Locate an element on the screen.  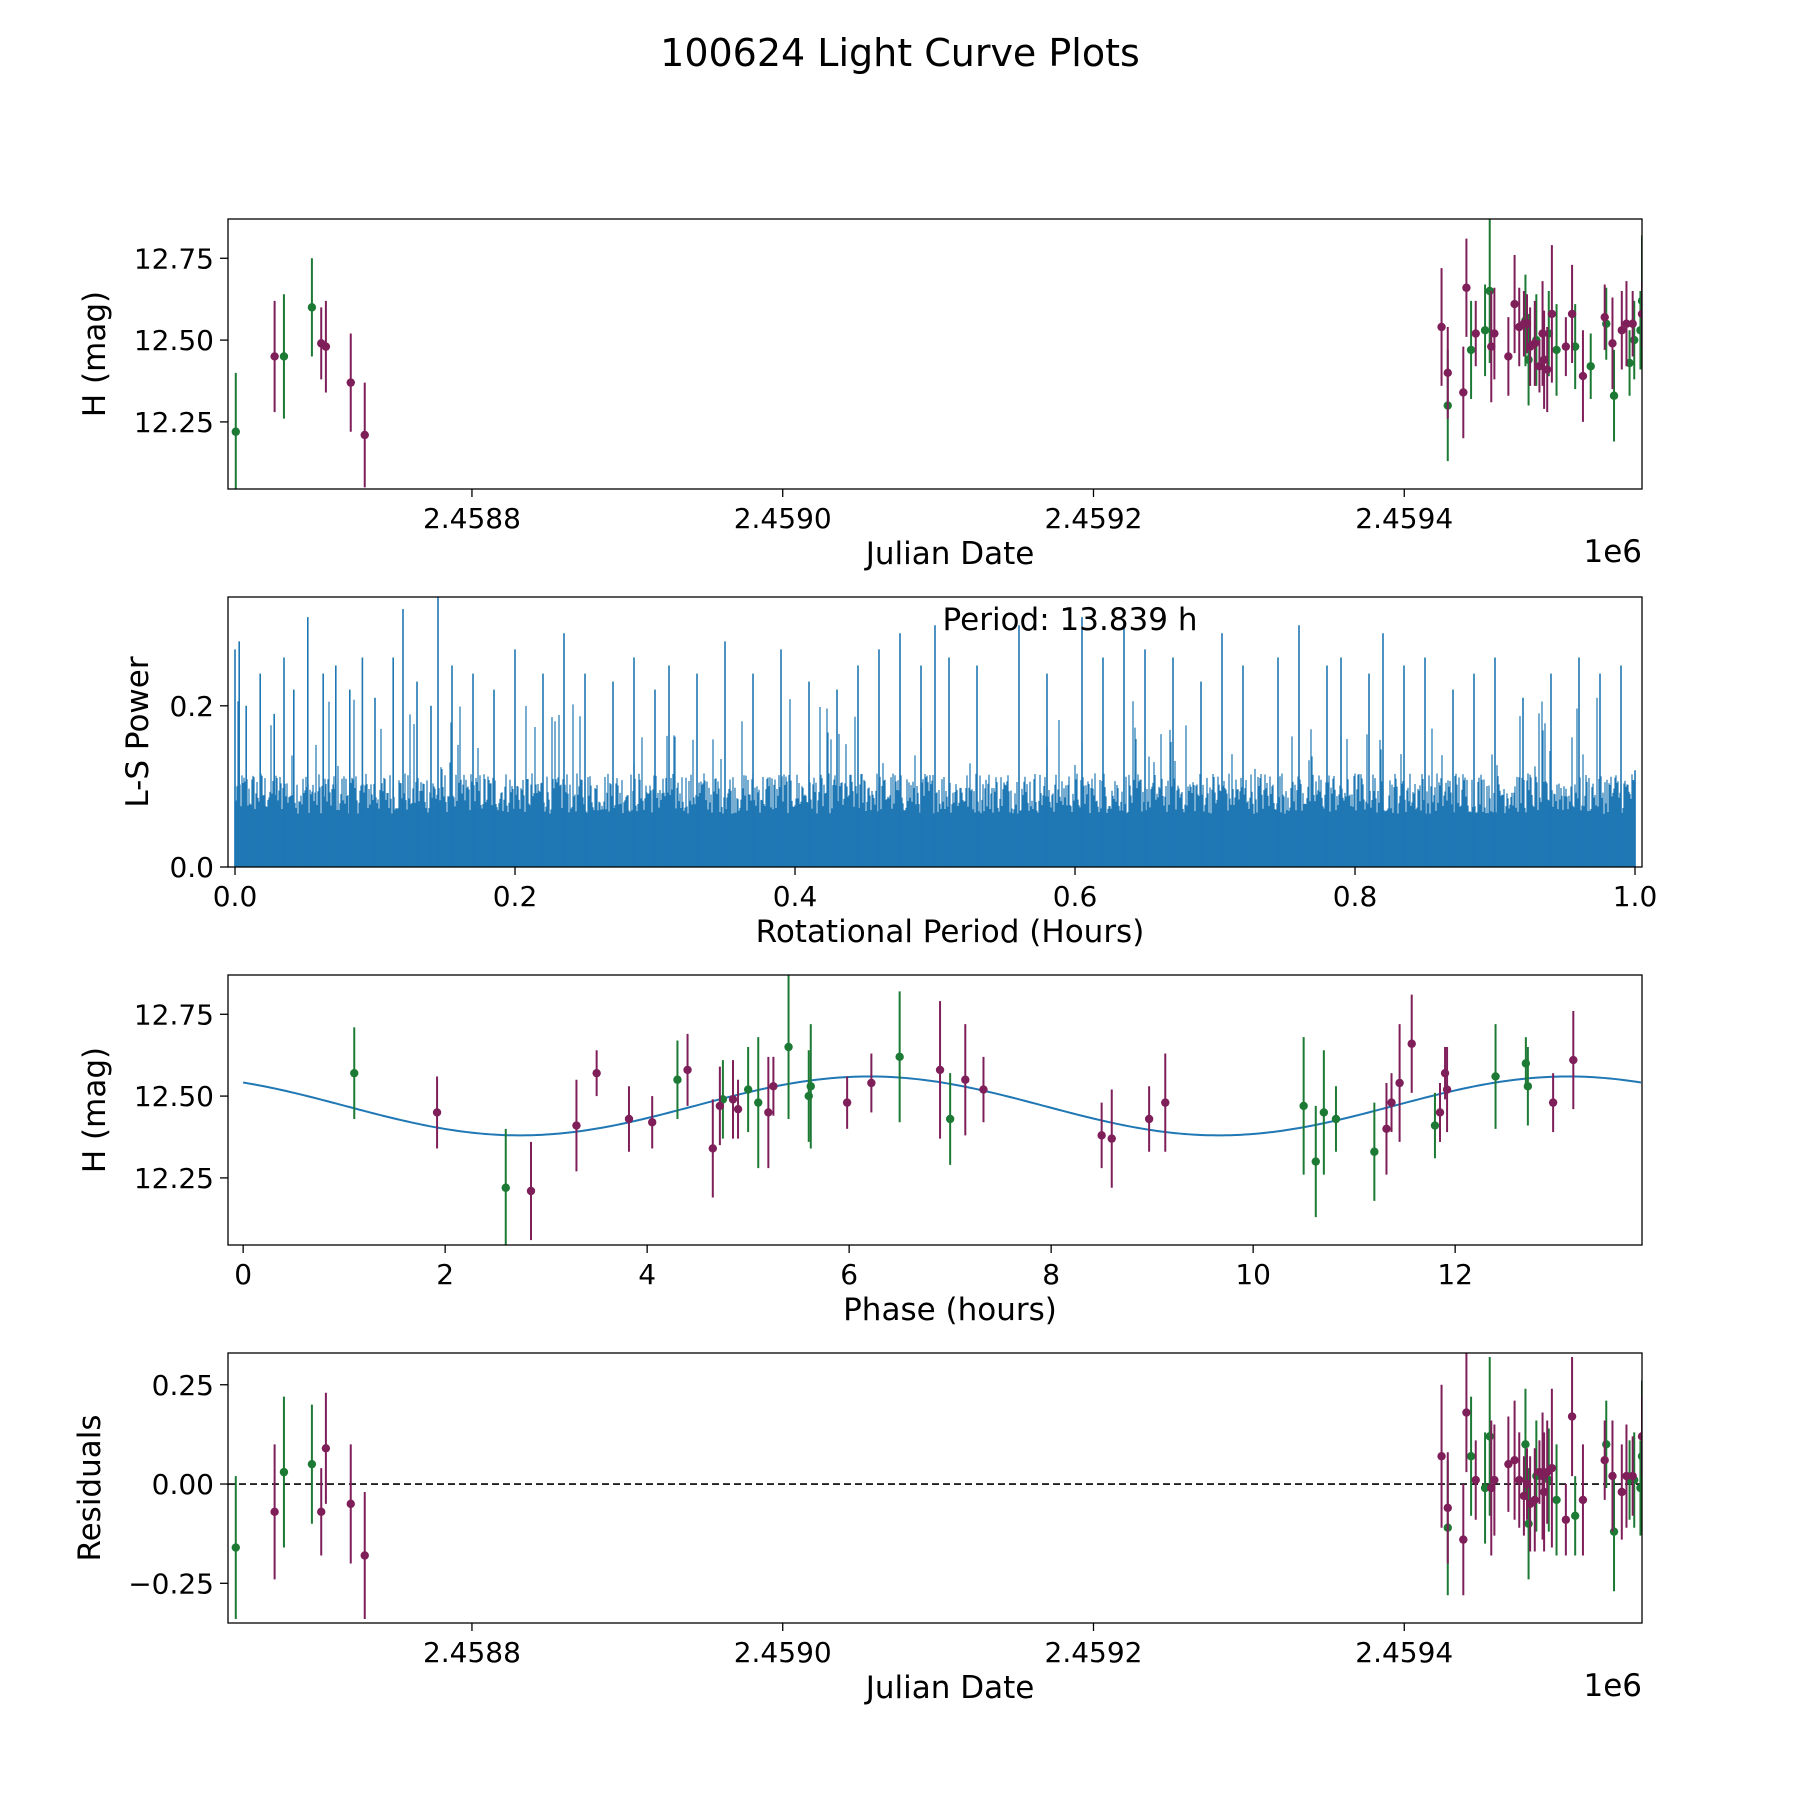
residuals-ytick-label: −0.25 is located at coordinates (171, 1583).